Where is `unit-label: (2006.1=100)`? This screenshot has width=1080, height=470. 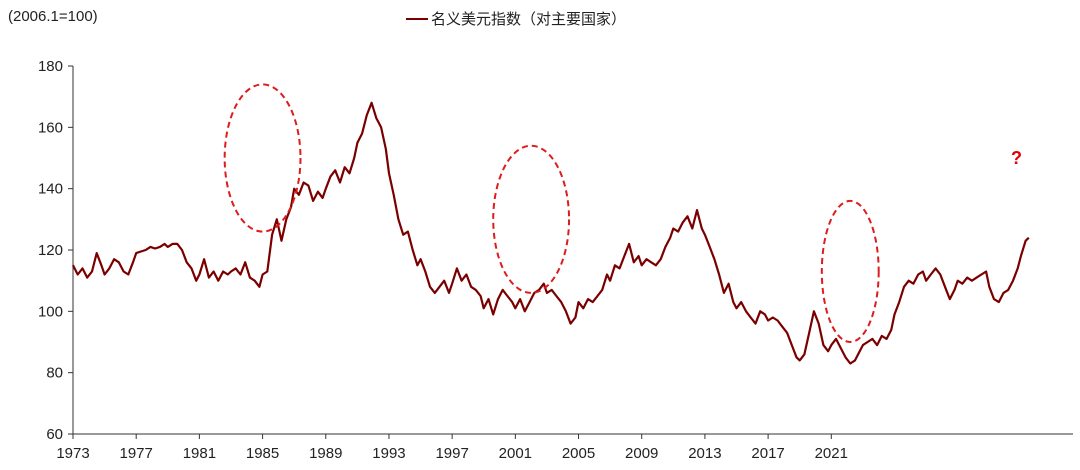
unit-label: (2006.1=100) is located at coordinates (53, 16).